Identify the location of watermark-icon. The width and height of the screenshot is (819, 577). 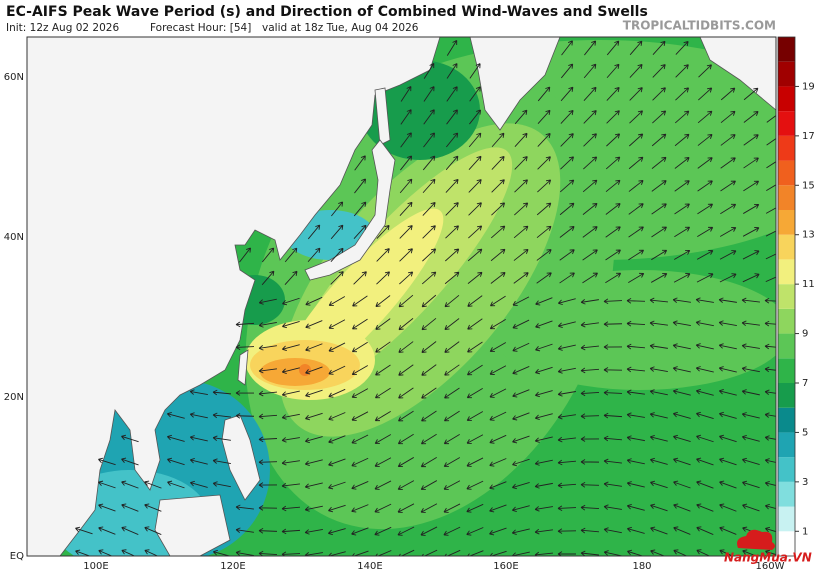
(756, 539).